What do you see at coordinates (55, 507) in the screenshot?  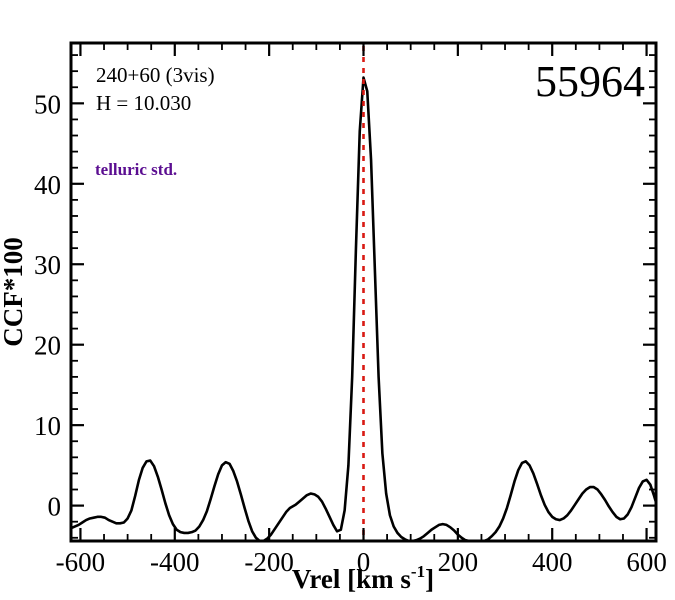 I see `y-tick-label: 0` at bounding box center [55, 507].